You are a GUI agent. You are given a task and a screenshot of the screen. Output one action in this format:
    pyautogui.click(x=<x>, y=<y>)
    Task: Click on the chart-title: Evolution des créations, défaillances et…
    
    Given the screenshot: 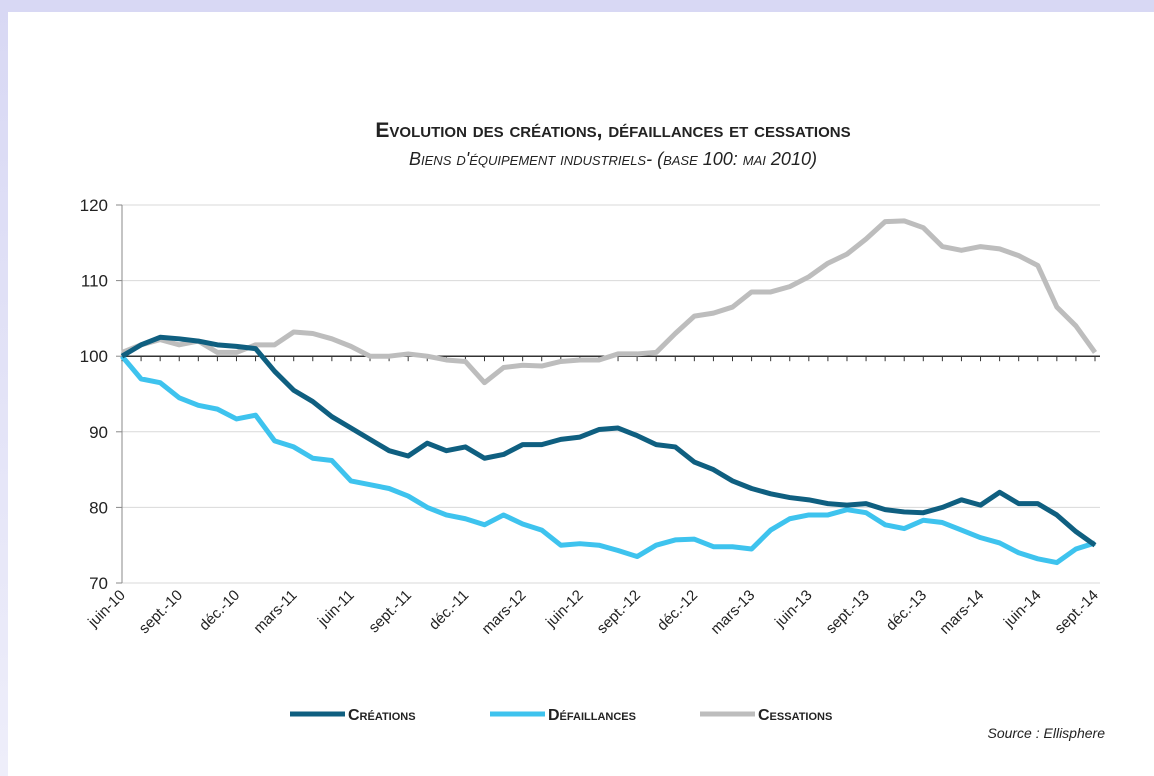 What is the action you would take?
    pyautogui.click(x=612, y=130)
    